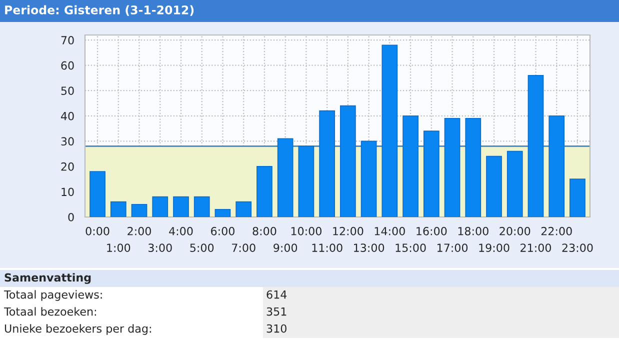  I want to click on x-tick-label: 3:00, so click(160, 248).